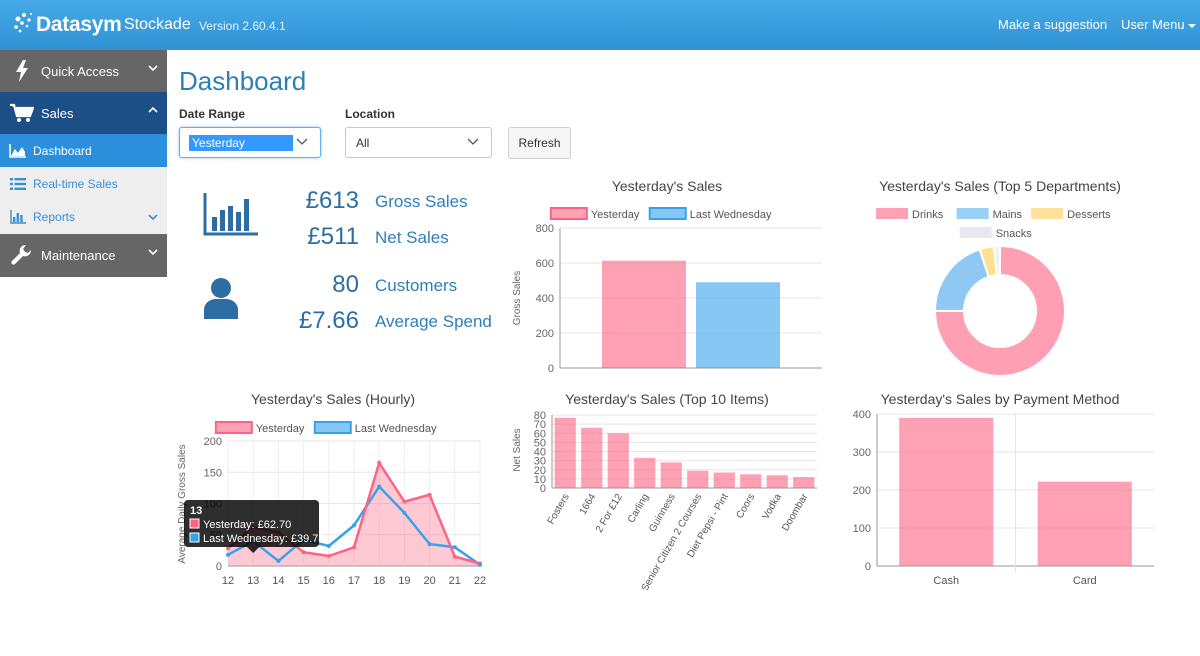  Describe the element at coordinates (230, 214) in the screenshot. I see `bar-chart-icon` at that location.